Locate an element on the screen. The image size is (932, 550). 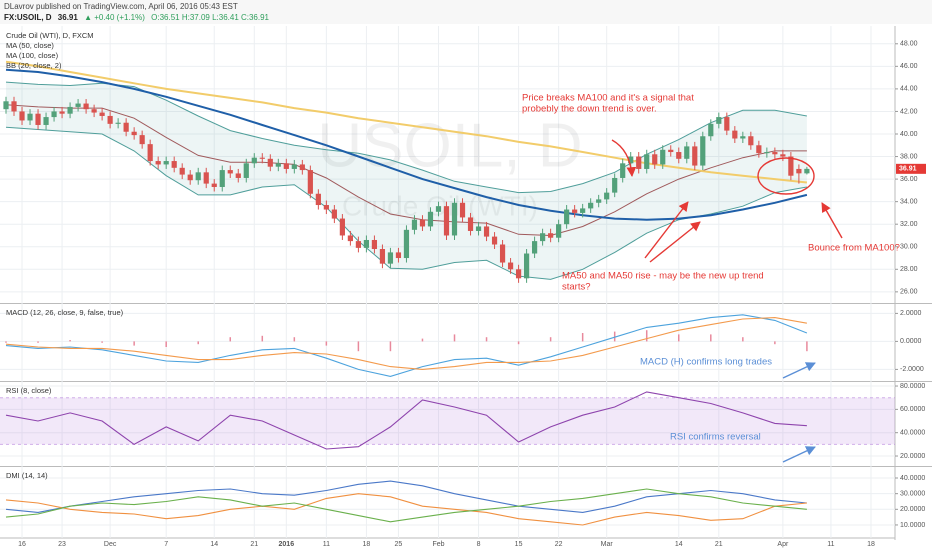
x-tick-label: Mar is located at coordinates (607, 544).